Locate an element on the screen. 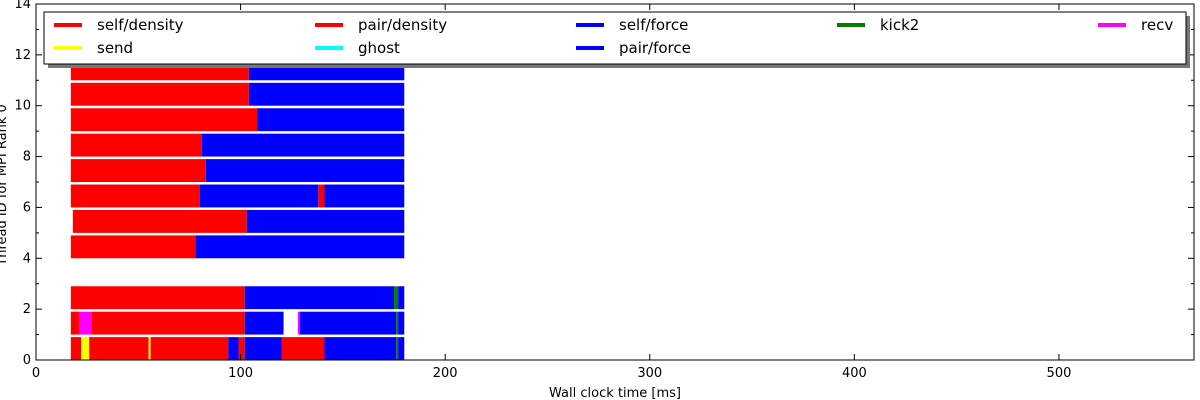  x-tick-label: 300 is located at coordinates (649, 373).